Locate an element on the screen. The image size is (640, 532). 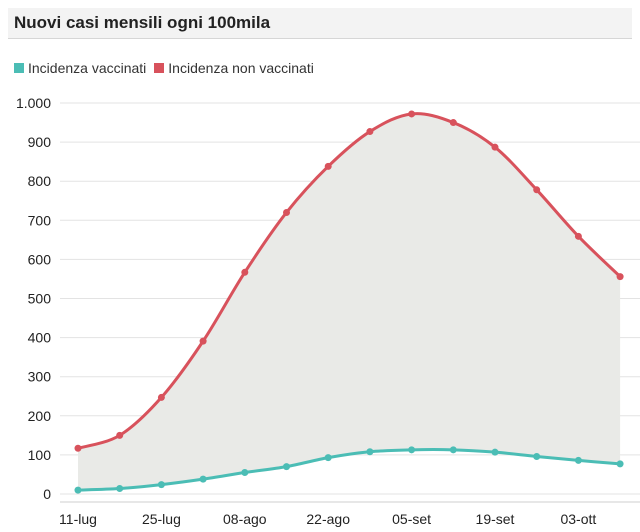
y-tick-label: 1.000 is located at coordinates (33, 103).